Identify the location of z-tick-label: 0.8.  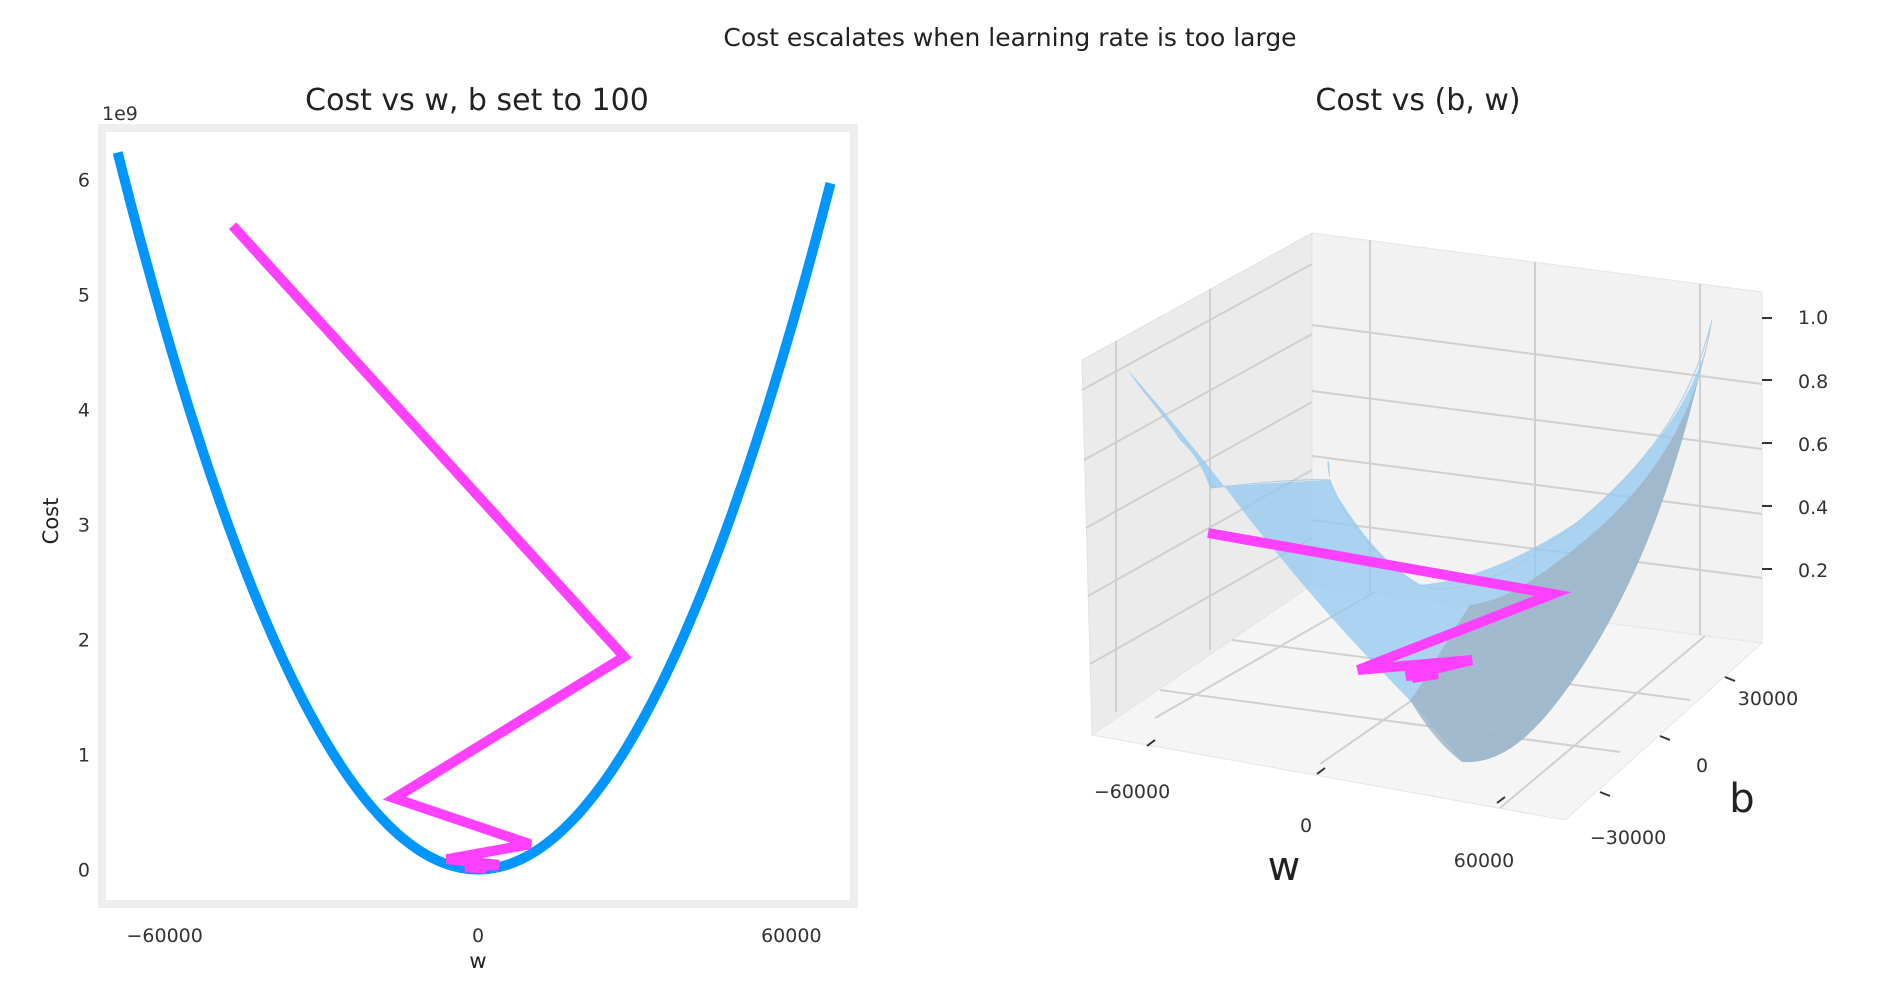
(1813, 382).